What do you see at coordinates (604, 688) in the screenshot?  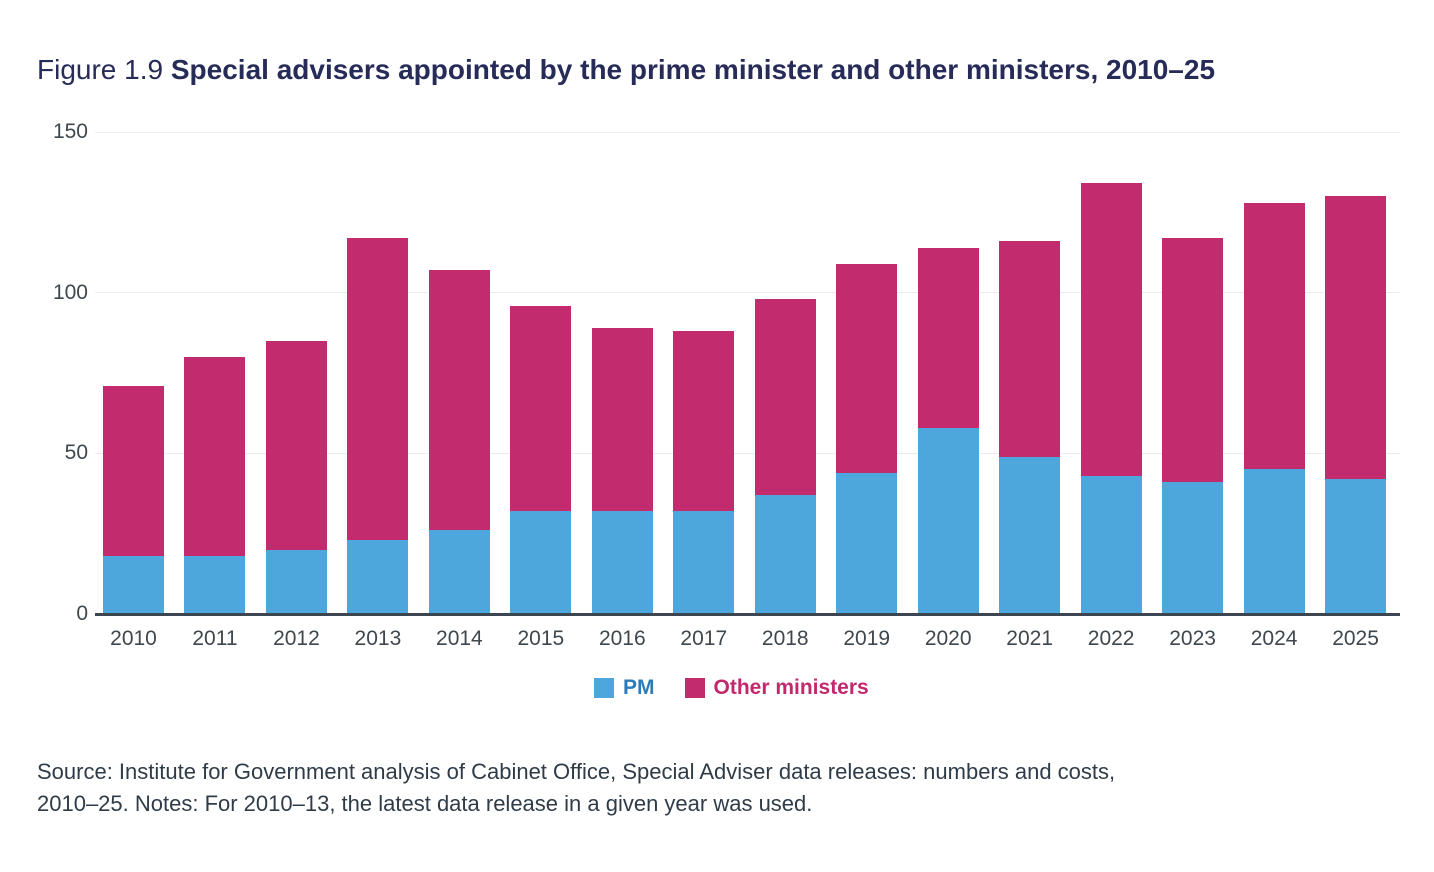 I see `pm-swatch-icon` at bounding box center [604, 688].